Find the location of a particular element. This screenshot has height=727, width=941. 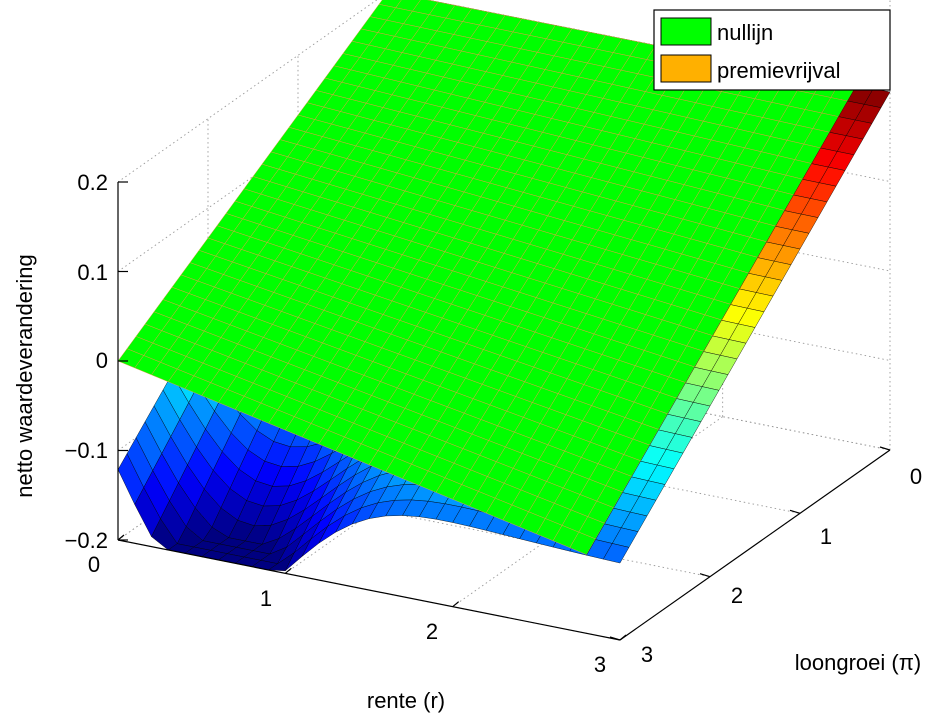

legend-label-nullijn: nullijn is located at coordinates (745, 32).